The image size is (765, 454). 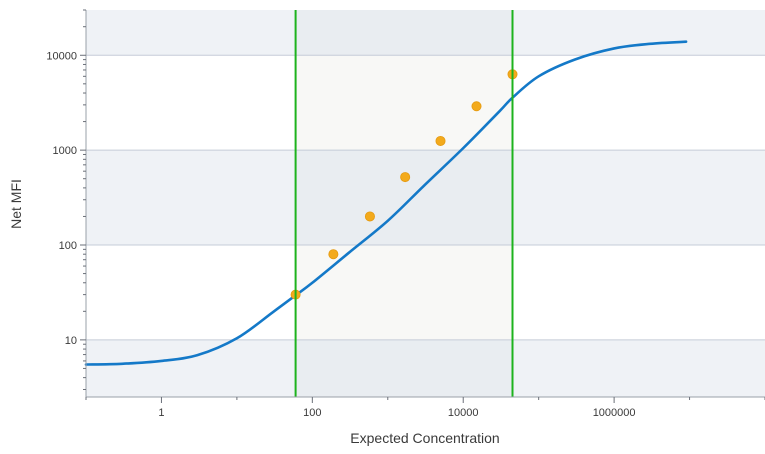 I want to click on x-tick-label: 100, so click(x=312, y=413).